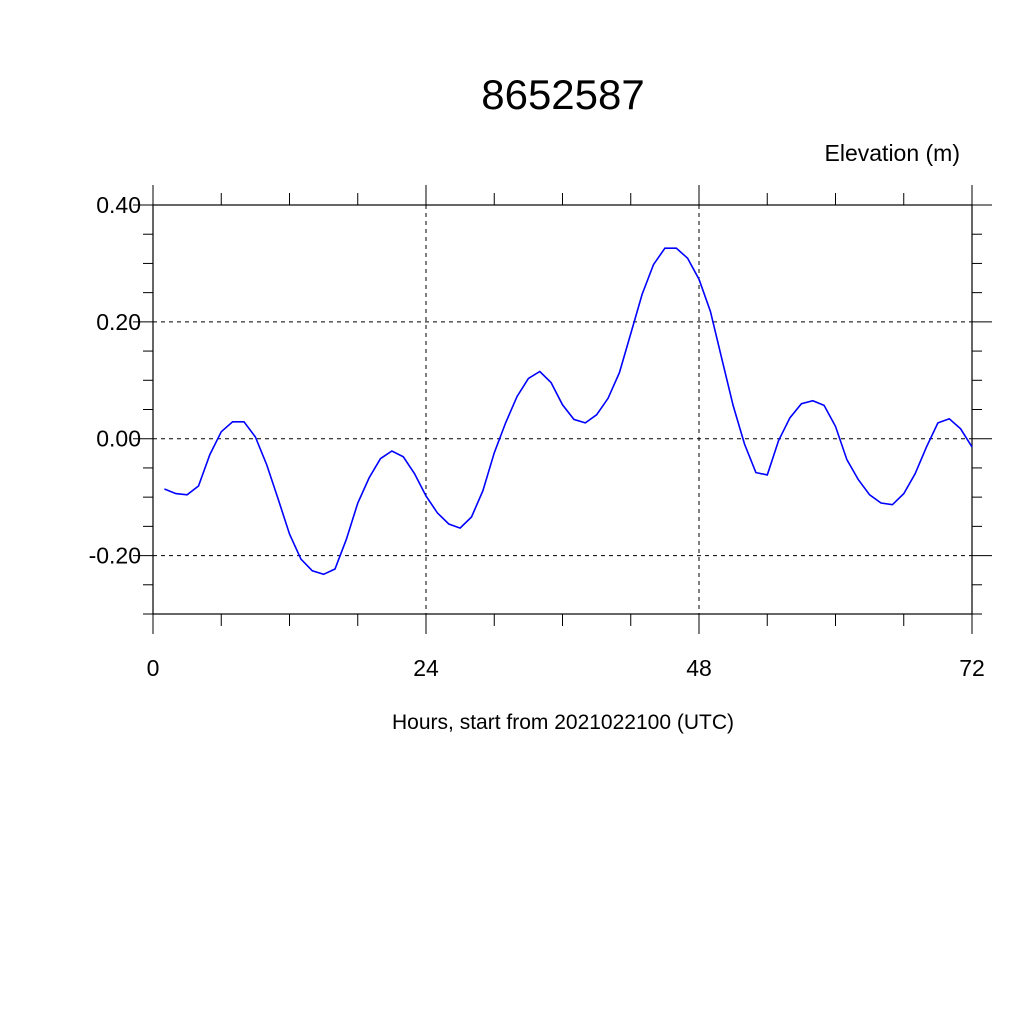 Image resolution: width=1024 pixels, height=1024 pixels. What do you see at coordinates (118, 205) in the screenshot?
I see `y-tick-label: 0.40` at bounding box center [118, 205].